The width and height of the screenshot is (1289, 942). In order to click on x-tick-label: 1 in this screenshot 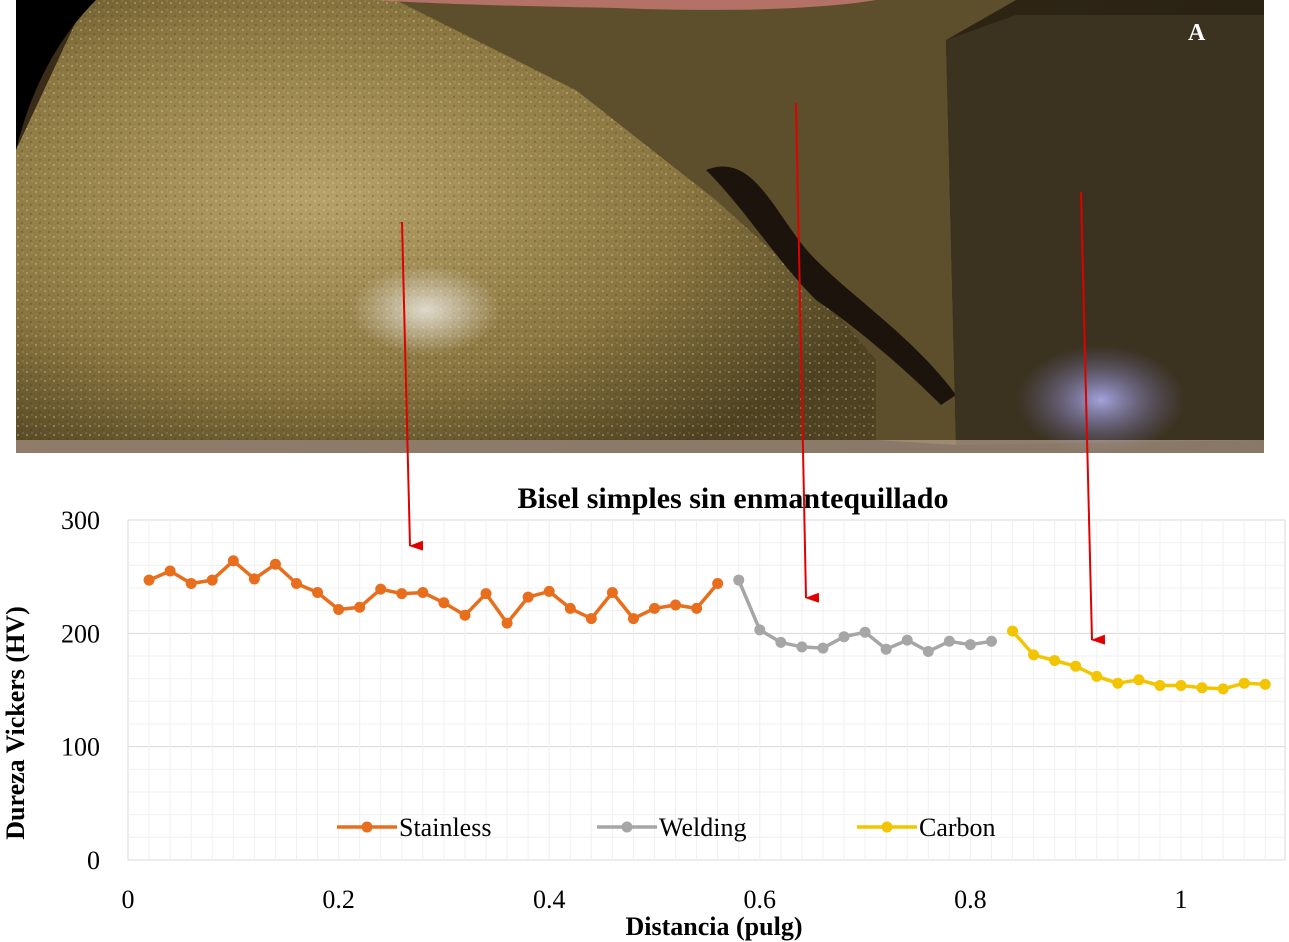, I will do `click(1181, 899)`.